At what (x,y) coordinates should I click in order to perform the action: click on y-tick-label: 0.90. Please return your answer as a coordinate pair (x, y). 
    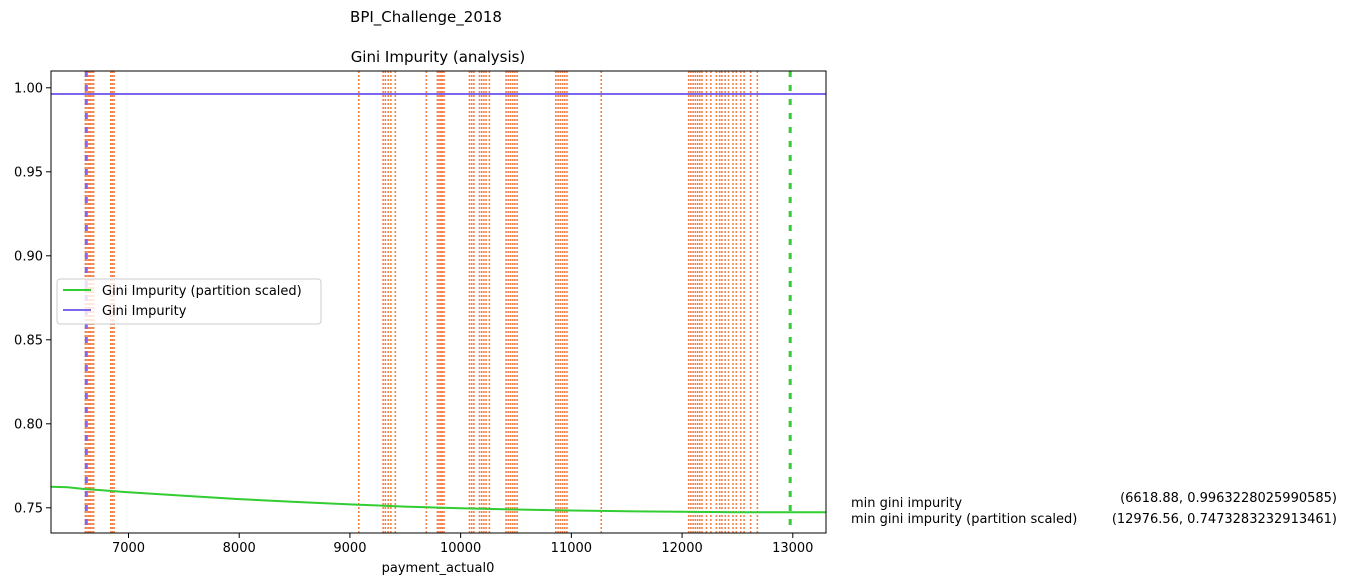
    Looking at the image, I should click on (28, 256).